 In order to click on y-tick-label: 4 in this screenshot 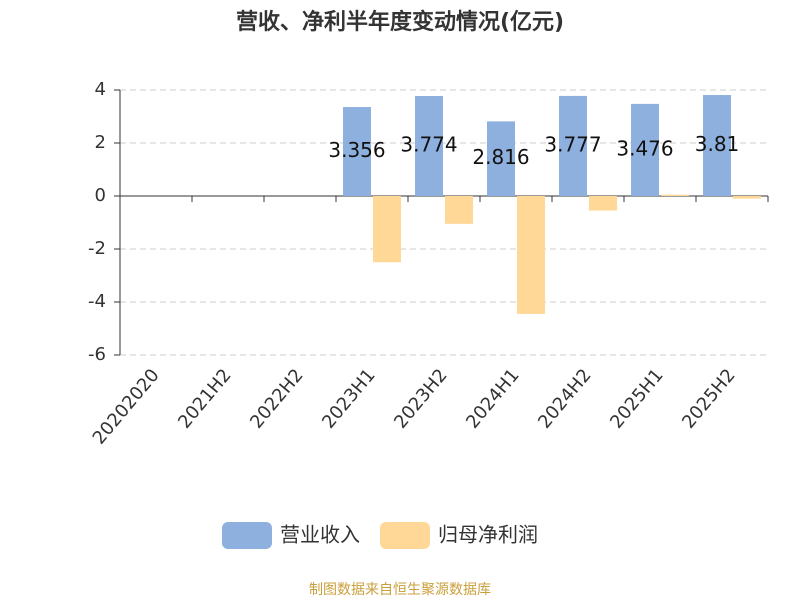, I will do `click(100, 89)`.